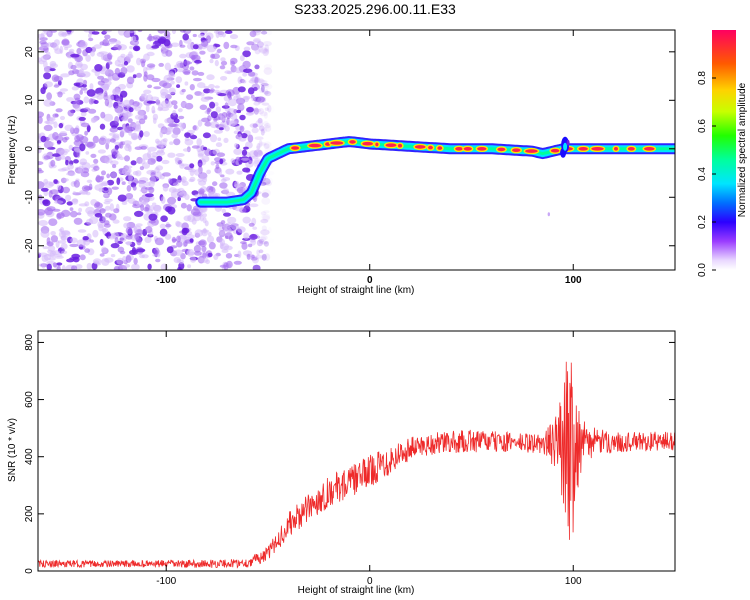 The image size is (750, 600). I want to click on ridge-disturbance, so click(549, 214).